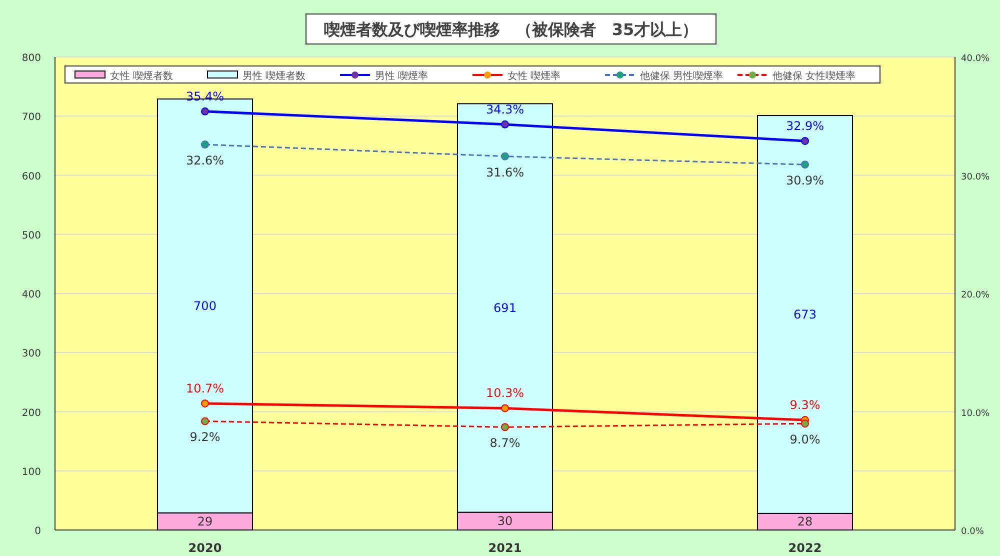 This screenshot has width=1000, height=556. What do you see at coordinates (511, 29) in the screenshot?
I see `chart-title: 喫煙者数及び喫煙率推移 （被保険者 35才以上）` at bounding box center [511, 29].